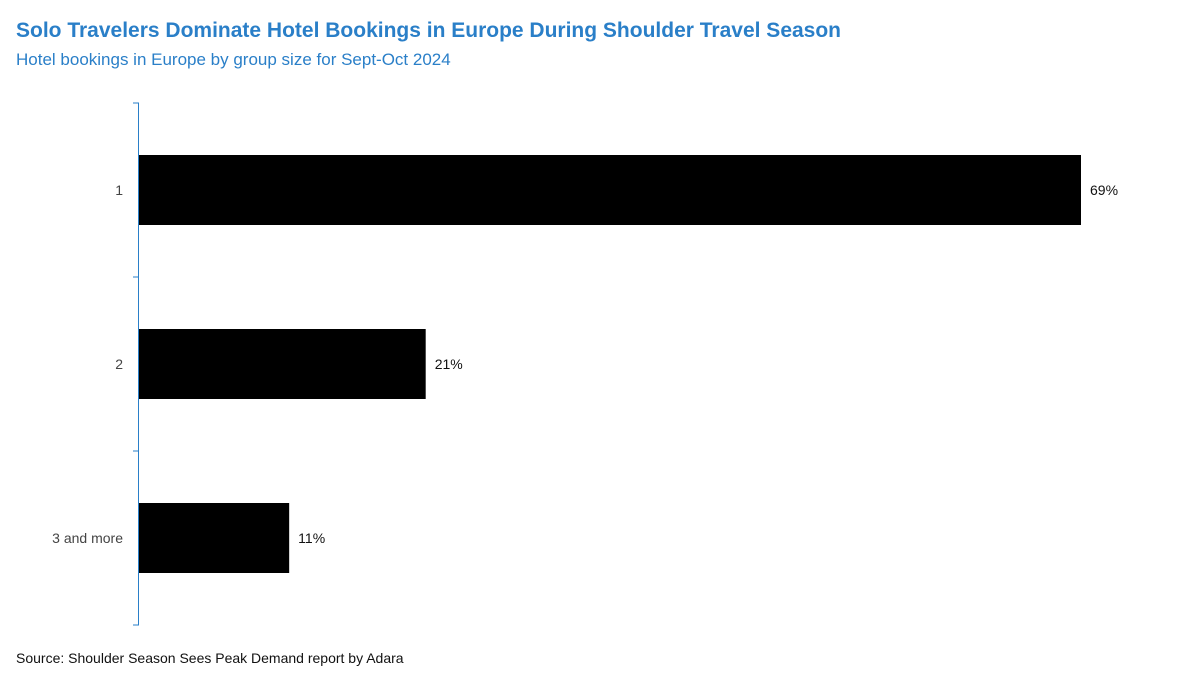  I want to click on data-label: 21%, so click(449, 364).